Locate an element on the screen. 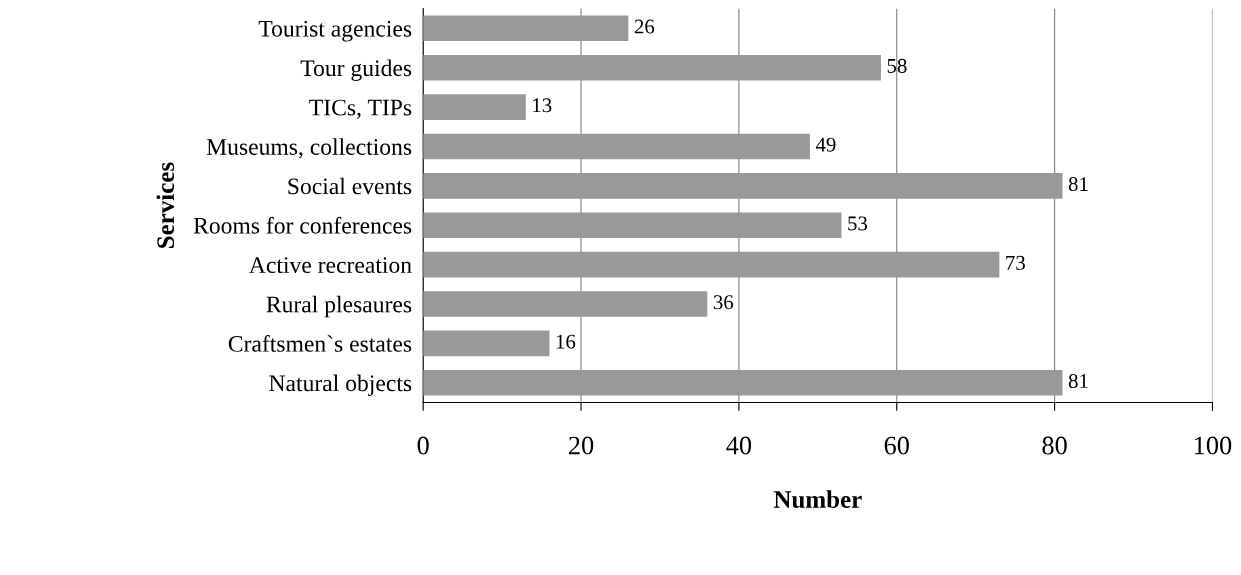 The width and height of the screenshot is (1241, 575). x-axis-title: Number is located at coordinates (817, 499).